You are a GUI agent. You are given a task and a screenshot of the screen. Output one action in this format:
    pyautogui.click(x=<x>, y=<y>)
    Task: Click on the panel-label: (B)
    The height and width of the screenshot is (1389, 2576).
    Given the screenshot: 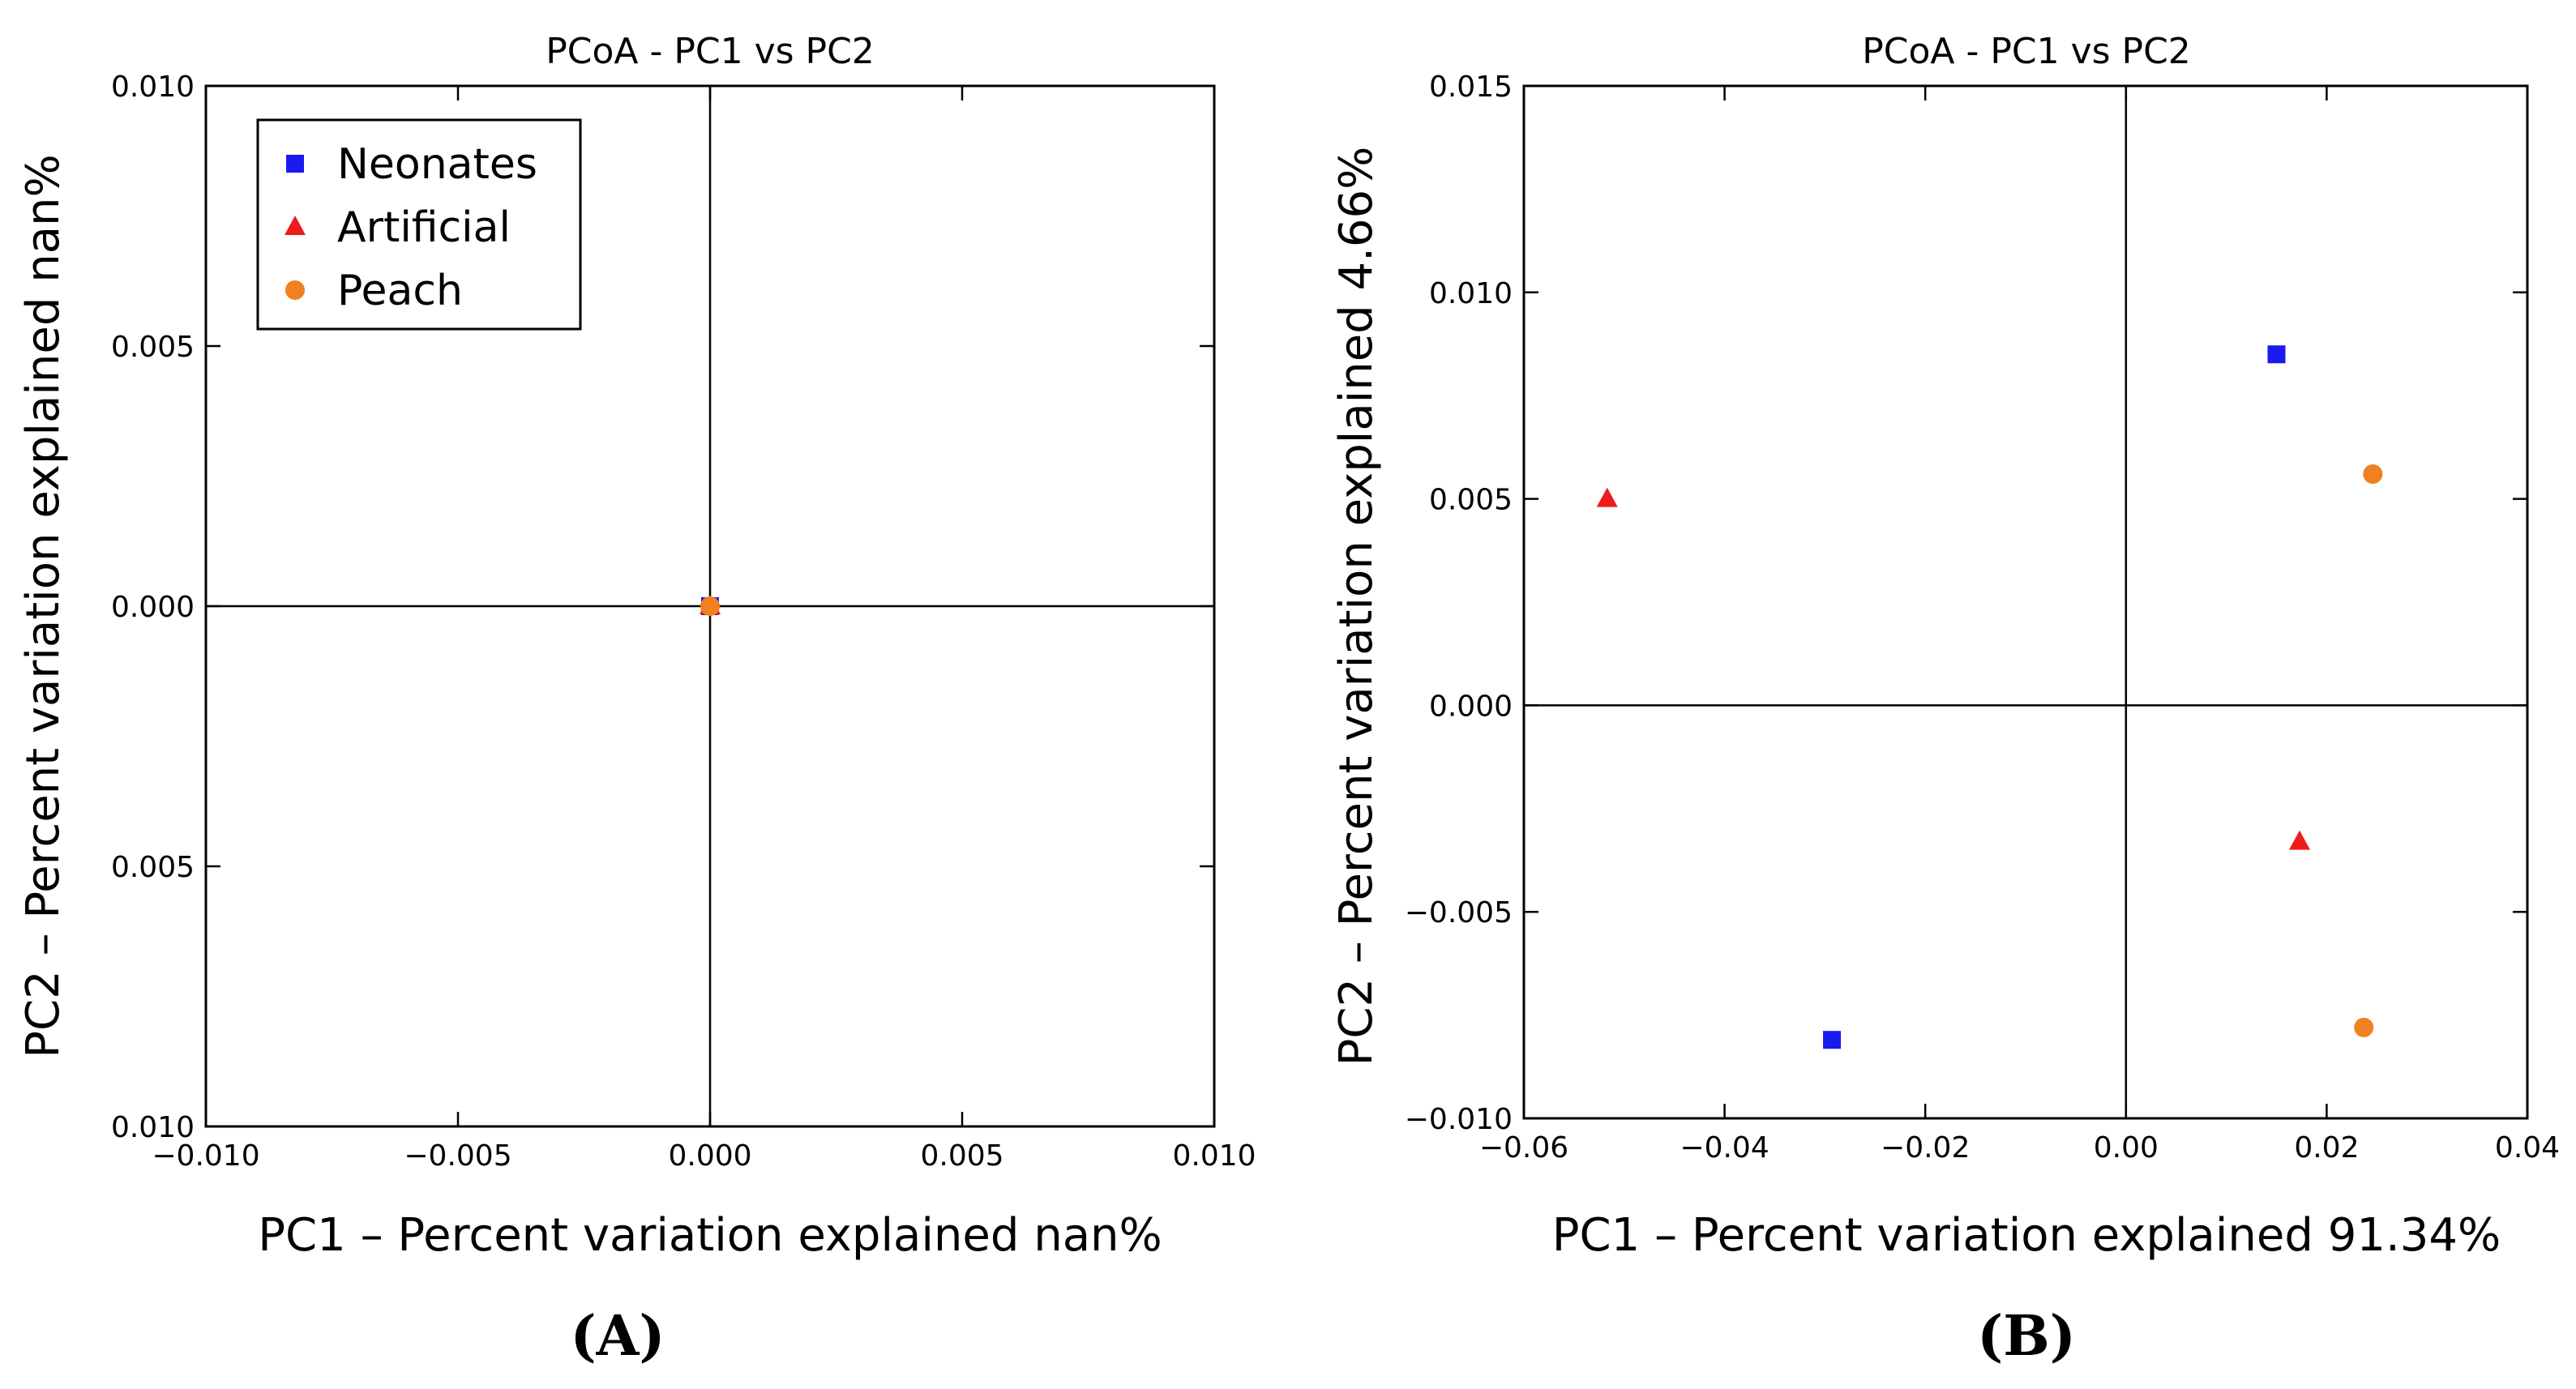 What is the action you would take?
    pyautogui.click(x=2026, y=1336)
    